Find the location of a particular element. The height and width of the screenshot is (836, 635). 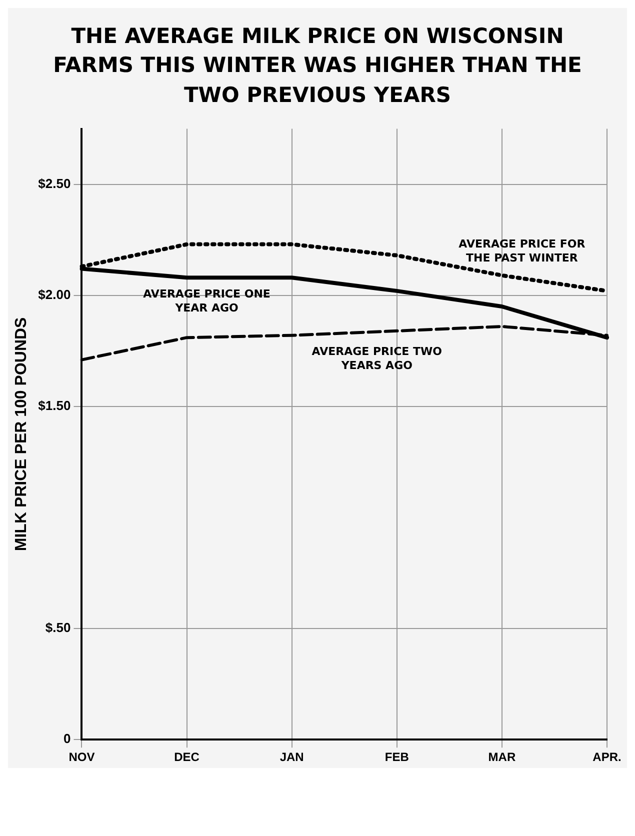

x-tick-label: DEC is located at coordinates (187, 757).